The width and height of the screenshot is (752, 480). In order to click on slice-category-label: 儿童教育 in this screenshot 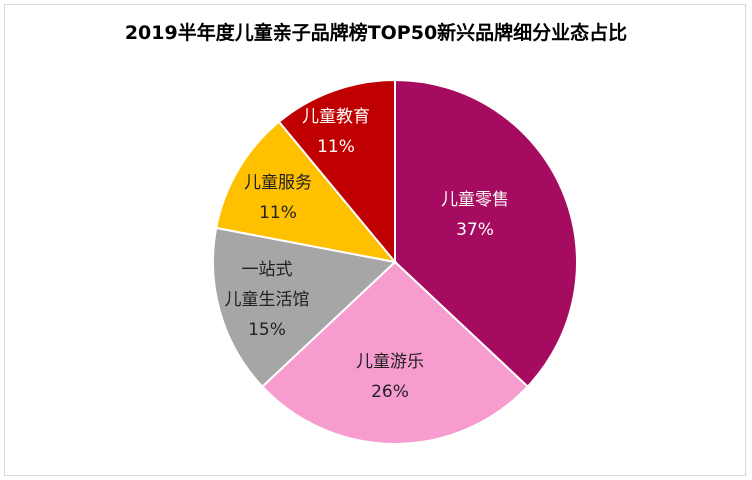, I will do `click(336, 117)`.